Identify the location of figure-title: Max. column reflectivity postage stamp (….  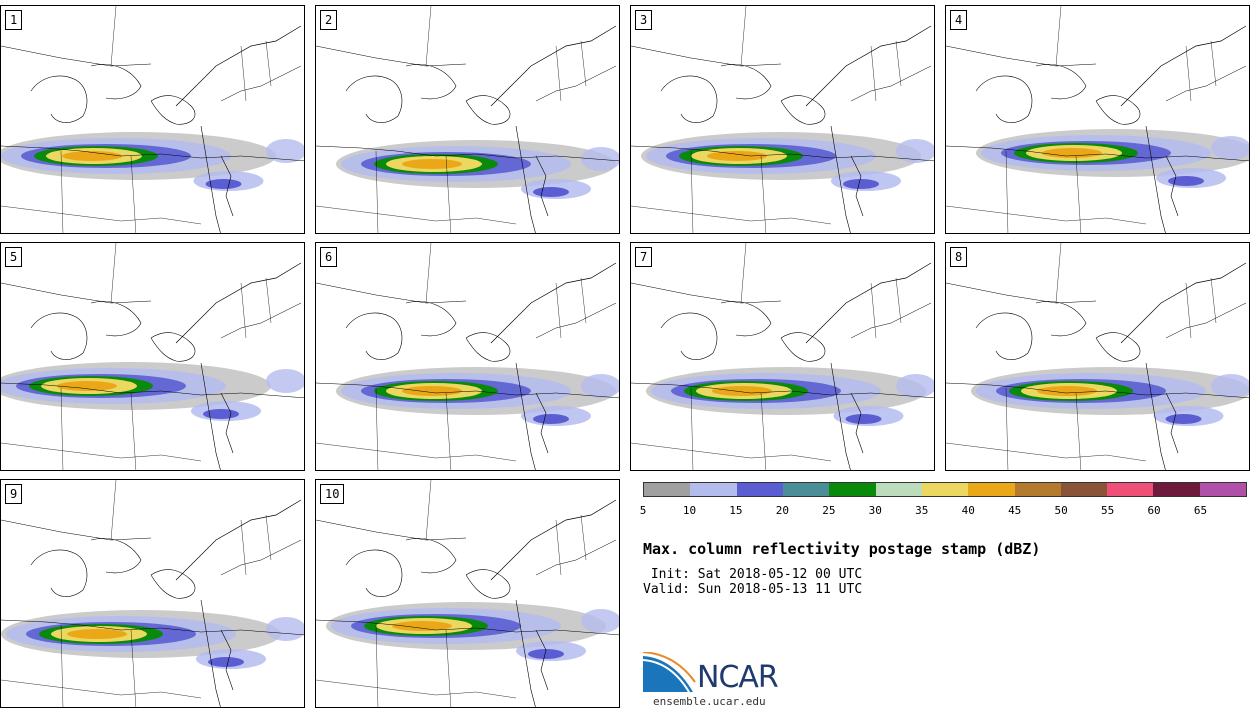
(842, 549).